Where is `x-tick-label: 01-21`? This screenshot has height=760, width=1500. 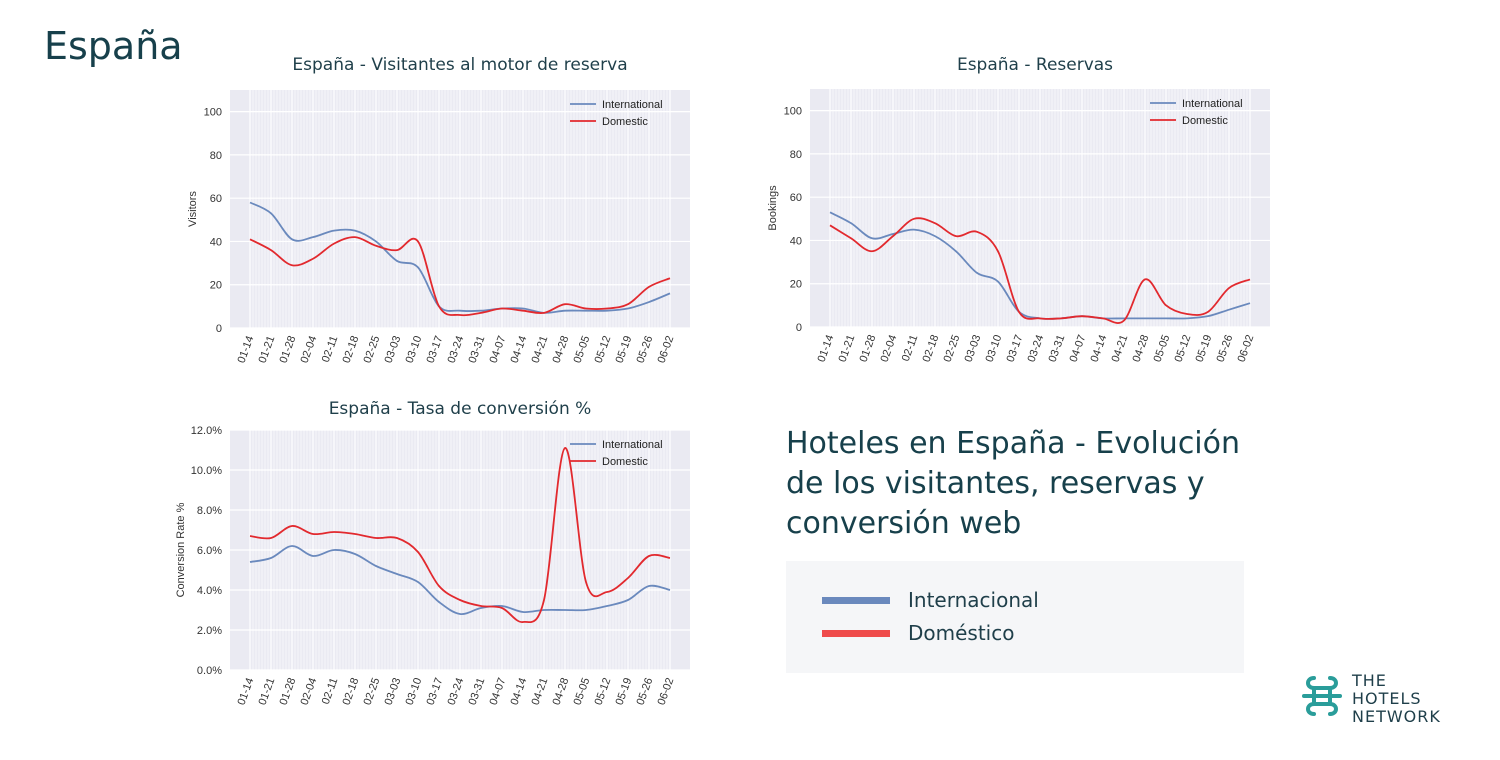
x-tick-label: 01-21 is located at coordinates (267, 691).